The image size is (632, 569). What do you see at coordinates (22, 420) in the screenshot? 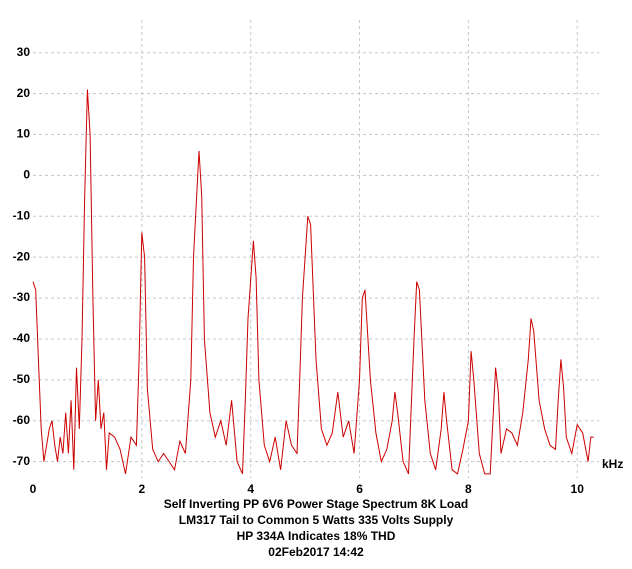
I see `y-tick-label: -60` at bounding box center [22, 420].